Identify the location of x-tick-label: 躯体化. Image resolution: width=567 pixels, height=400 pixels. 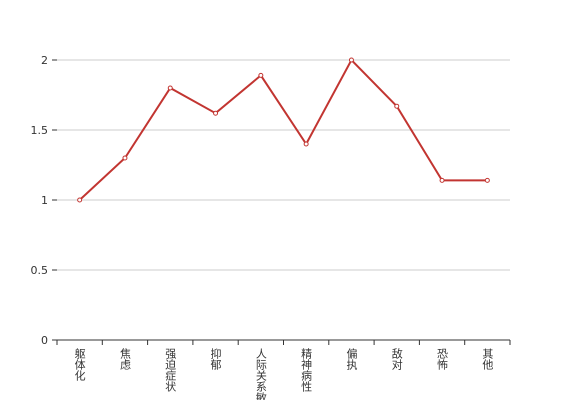
(79, 365).